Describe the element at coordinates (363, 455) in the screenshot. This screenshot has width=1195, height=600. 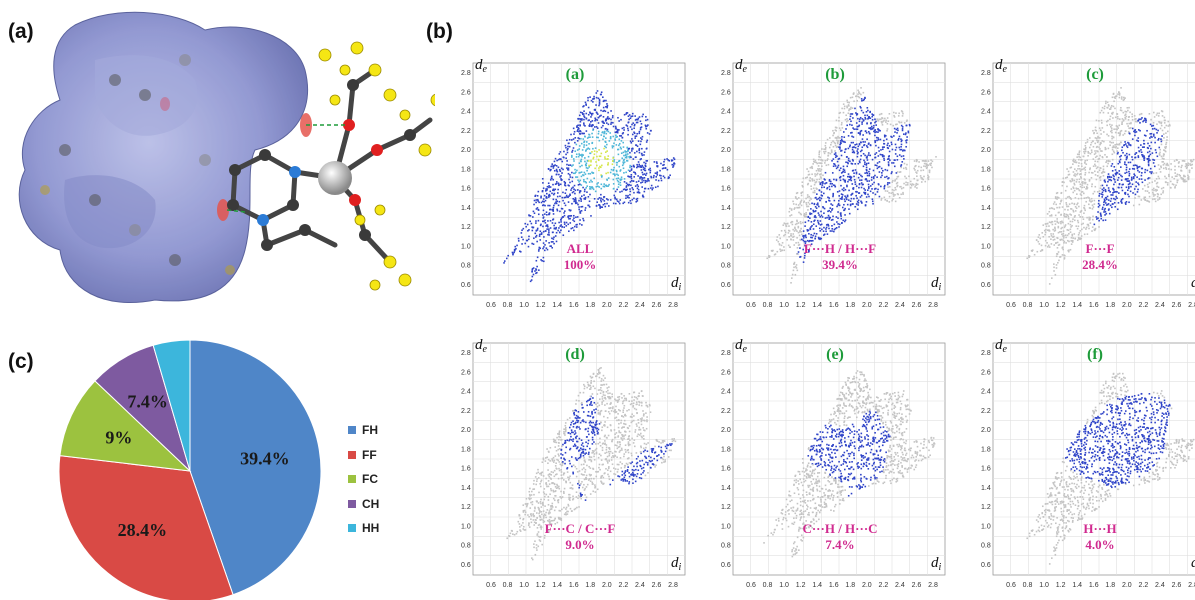
I see `legend-item-ff: FF` at that location.